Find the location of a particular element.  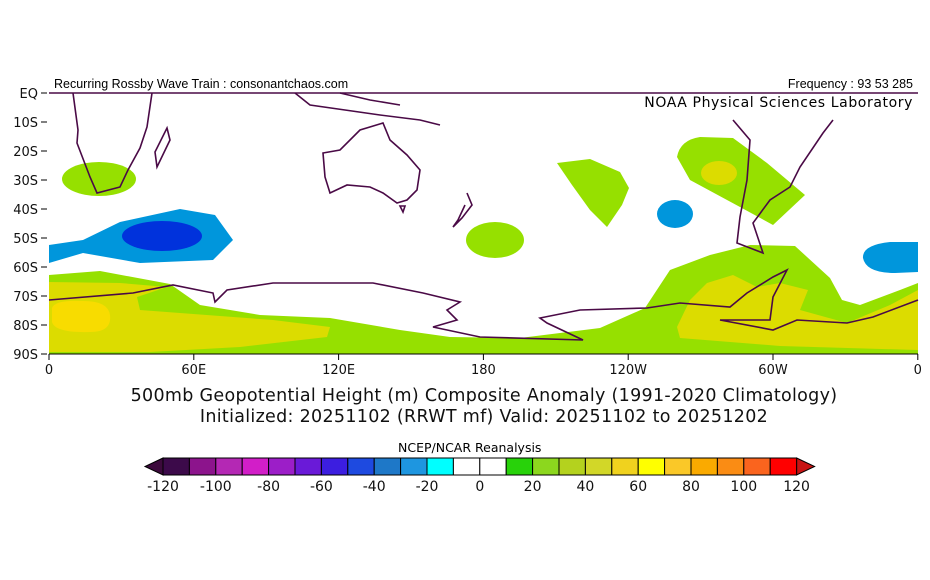

australia-coast is located at coordinates (371, 163).